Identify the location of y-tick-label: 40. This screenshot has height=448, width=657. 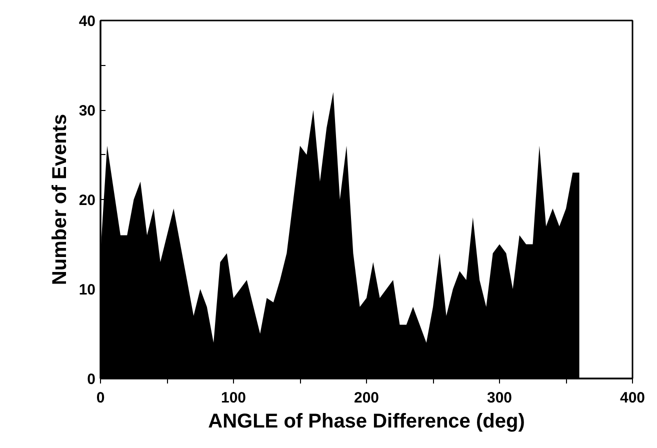
(87, 21).